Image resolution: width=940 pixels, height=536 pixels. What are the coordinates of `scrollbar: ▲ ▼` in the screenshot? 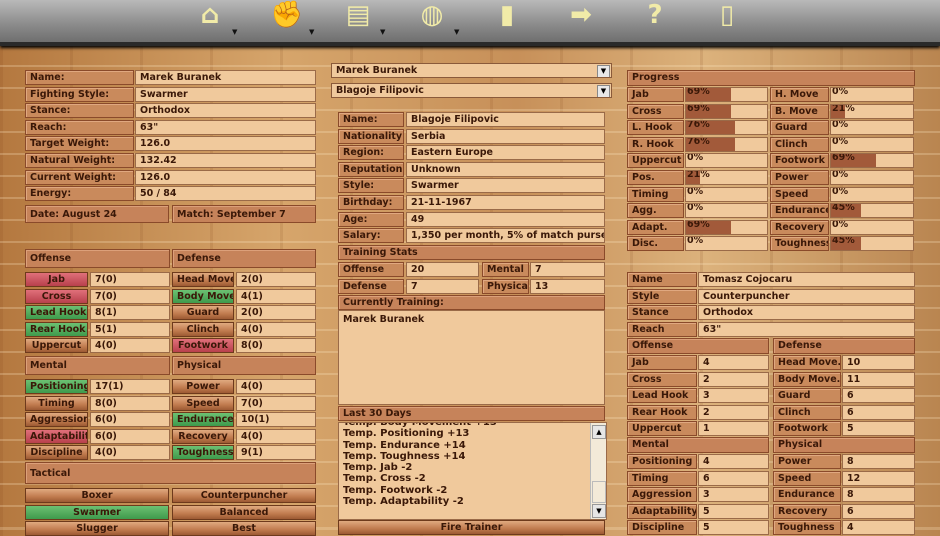 It's located at (598, 471).